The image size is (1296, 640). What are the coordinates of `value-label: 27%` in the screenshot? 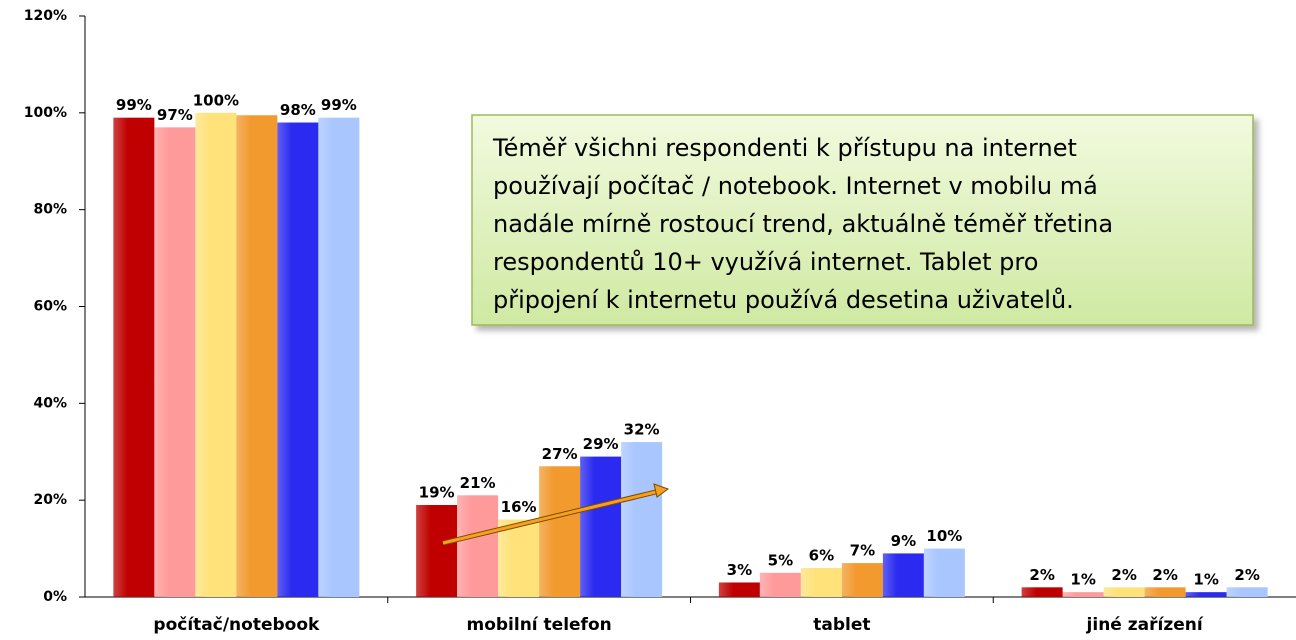 It's located at (560, 454).